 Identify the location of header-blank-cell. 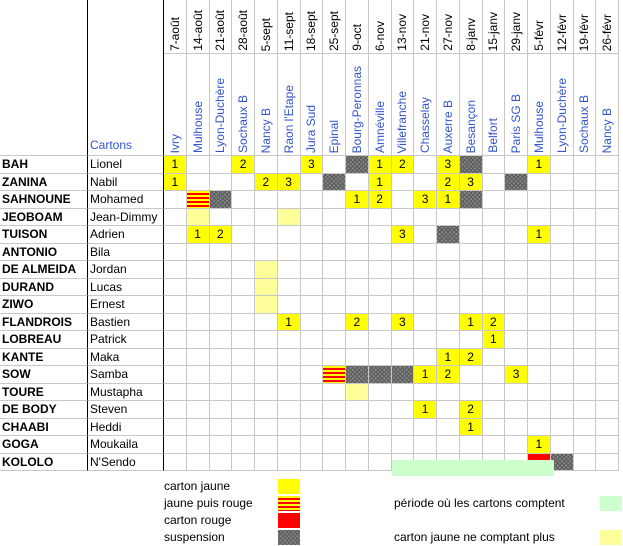
(44, 78).